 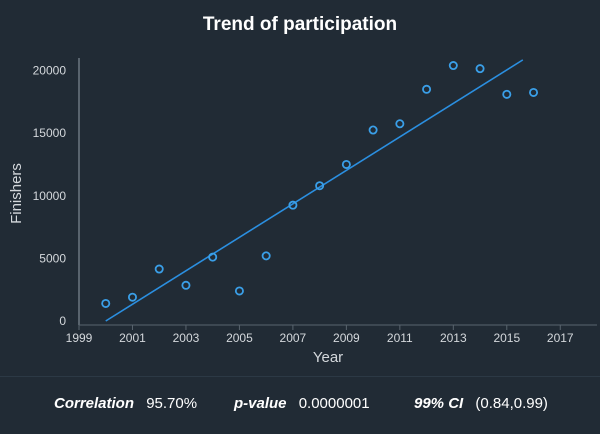 What do you see at coordinates (300, 24) in the screenshot?
I see `chart-title: Trend of participation` at bounding box center [300, 24].